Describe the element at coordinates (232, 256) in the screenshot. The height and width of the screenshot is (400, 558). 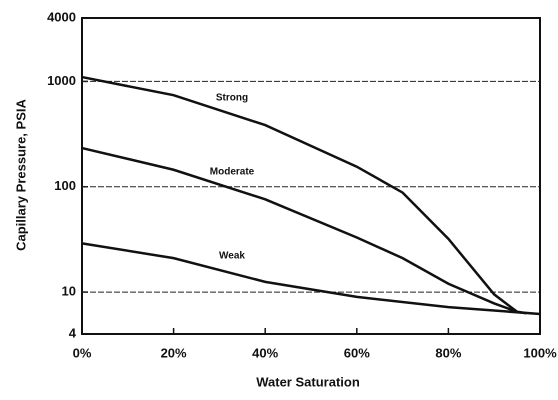
I see `curve-label: Weak` at that location.